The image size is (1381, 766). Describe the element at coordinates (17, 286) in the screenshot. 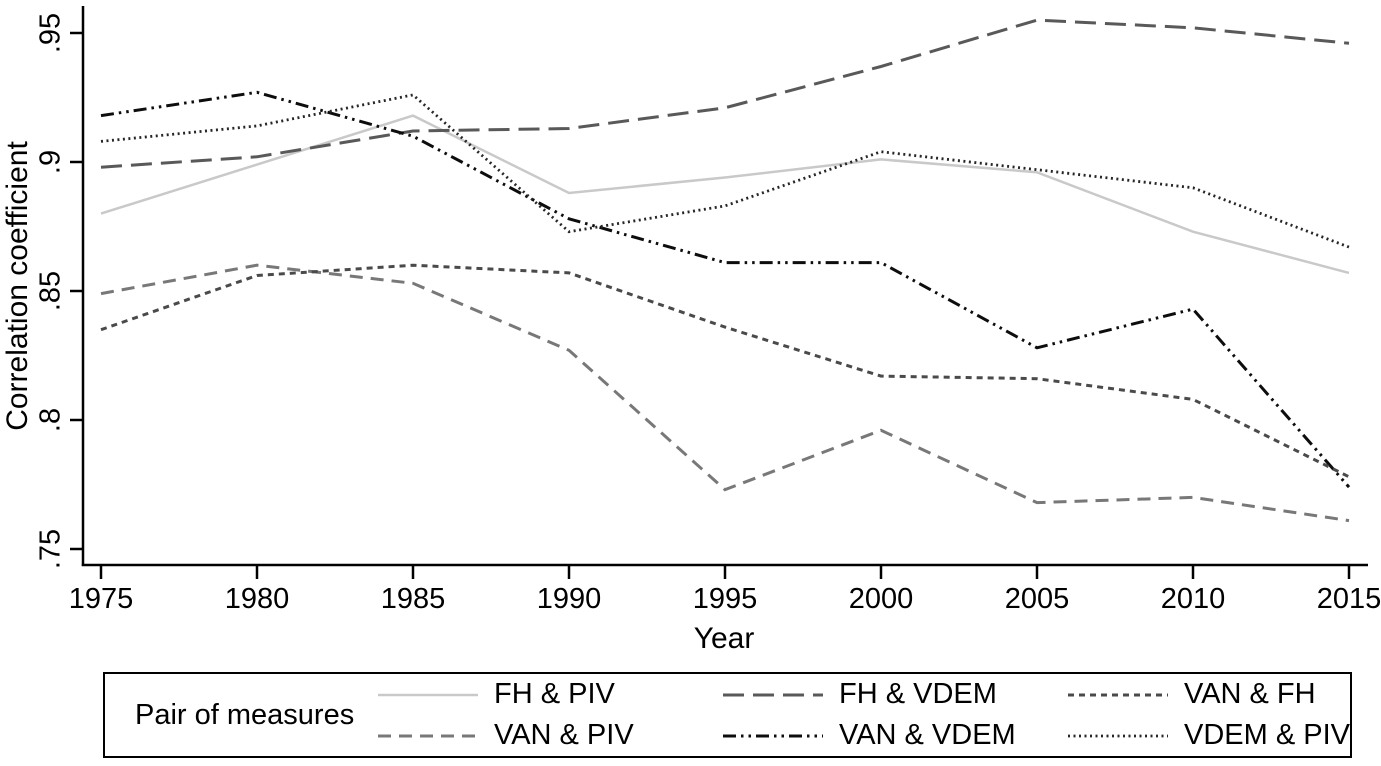

I see `y-axis-title: Correlation coefficient` at that location.